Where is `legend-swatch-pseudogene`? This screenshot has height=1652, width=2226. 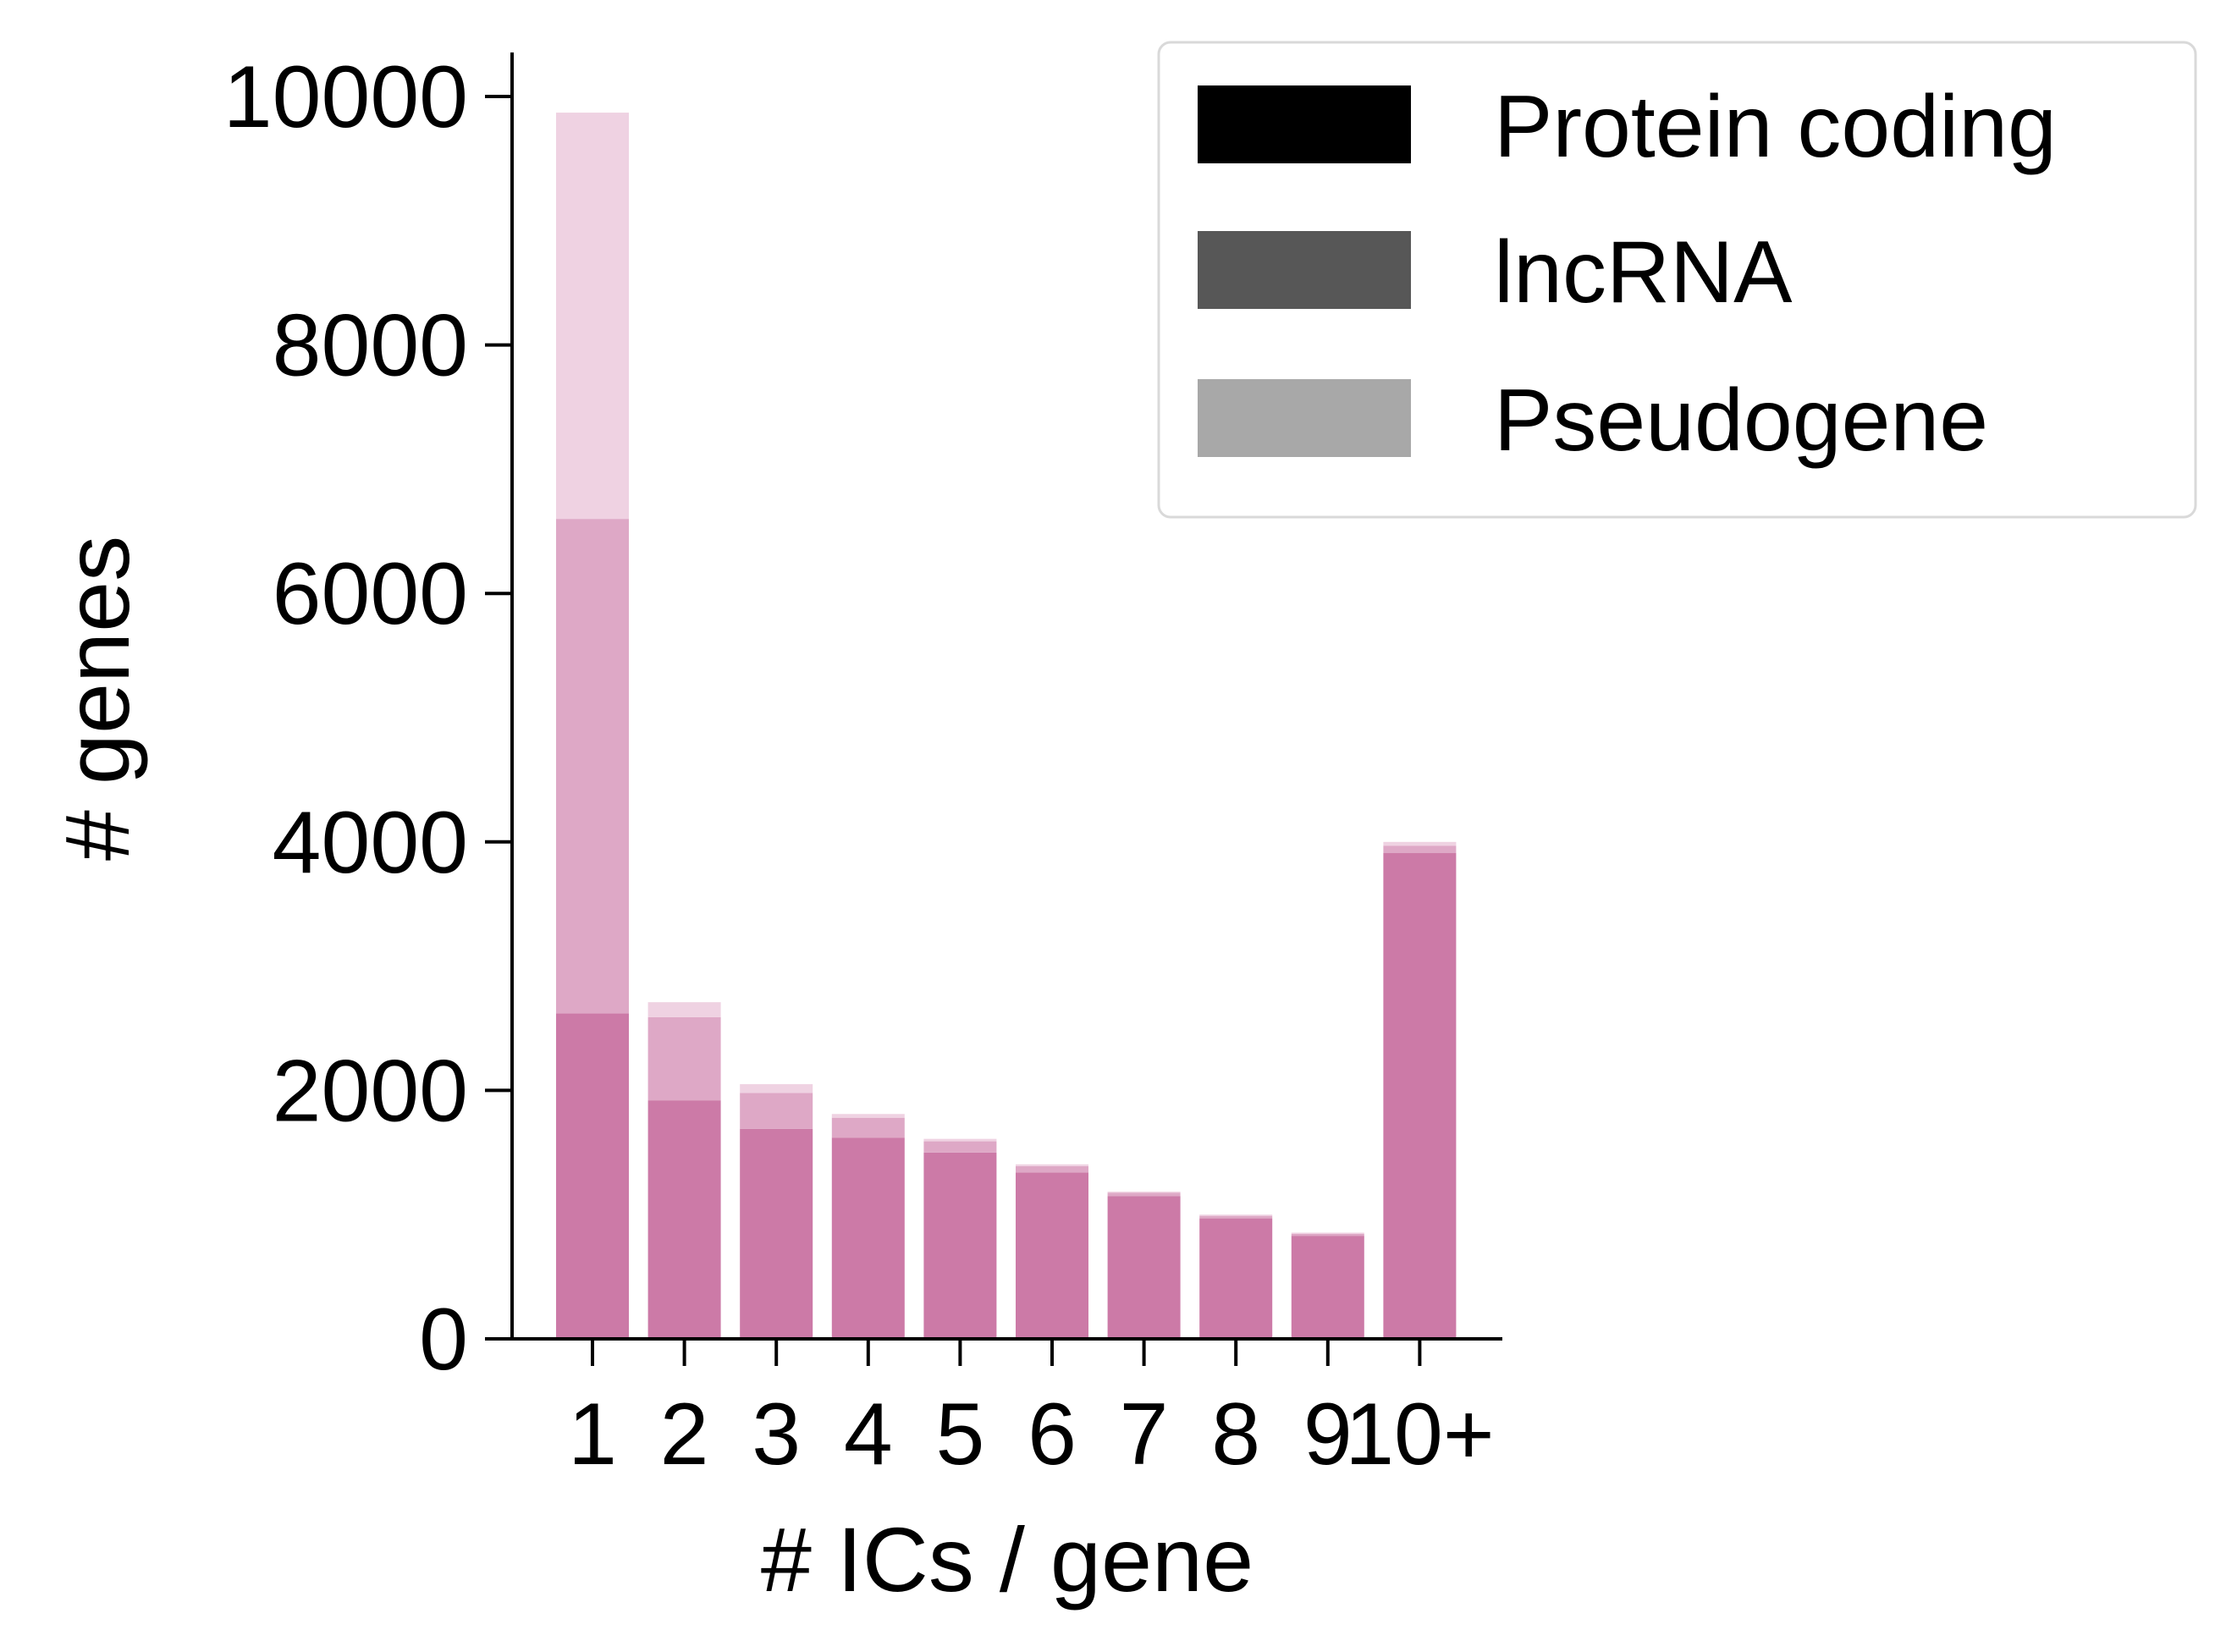
legend-swatch-pseudogene is located at coordinates (1305, 418).